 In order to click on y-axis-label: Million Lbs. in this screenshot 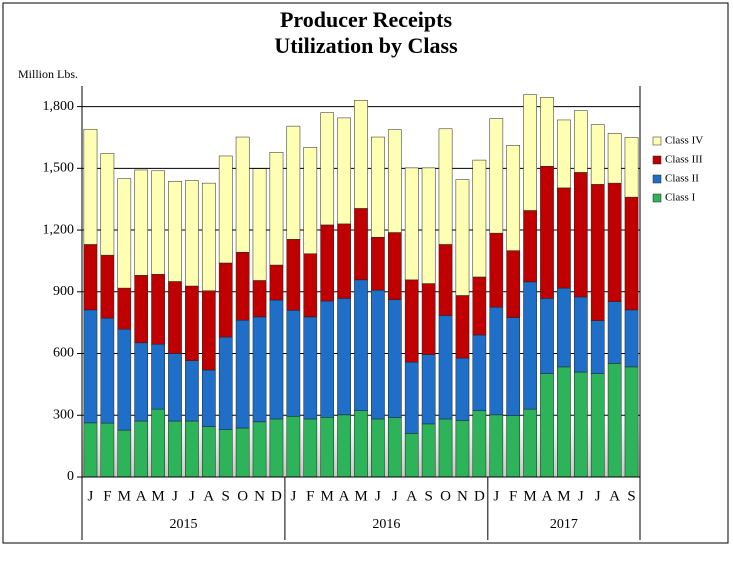, I will do `click(48, 74)`.